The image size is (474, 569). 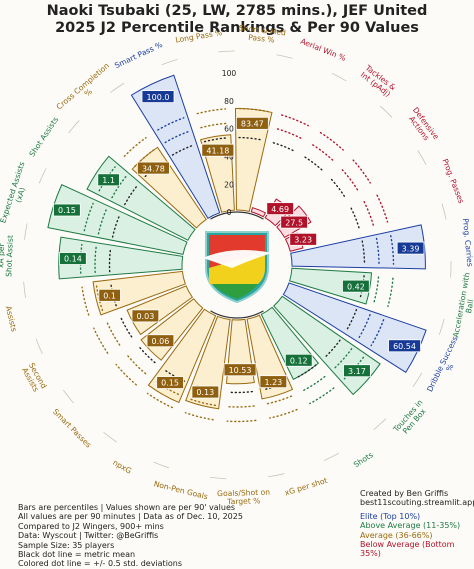 What do you see at coordinates (130, 554) in the screenshot?
I see `note-line: Black dot line = metric mean` at bounding box center [130, 554].